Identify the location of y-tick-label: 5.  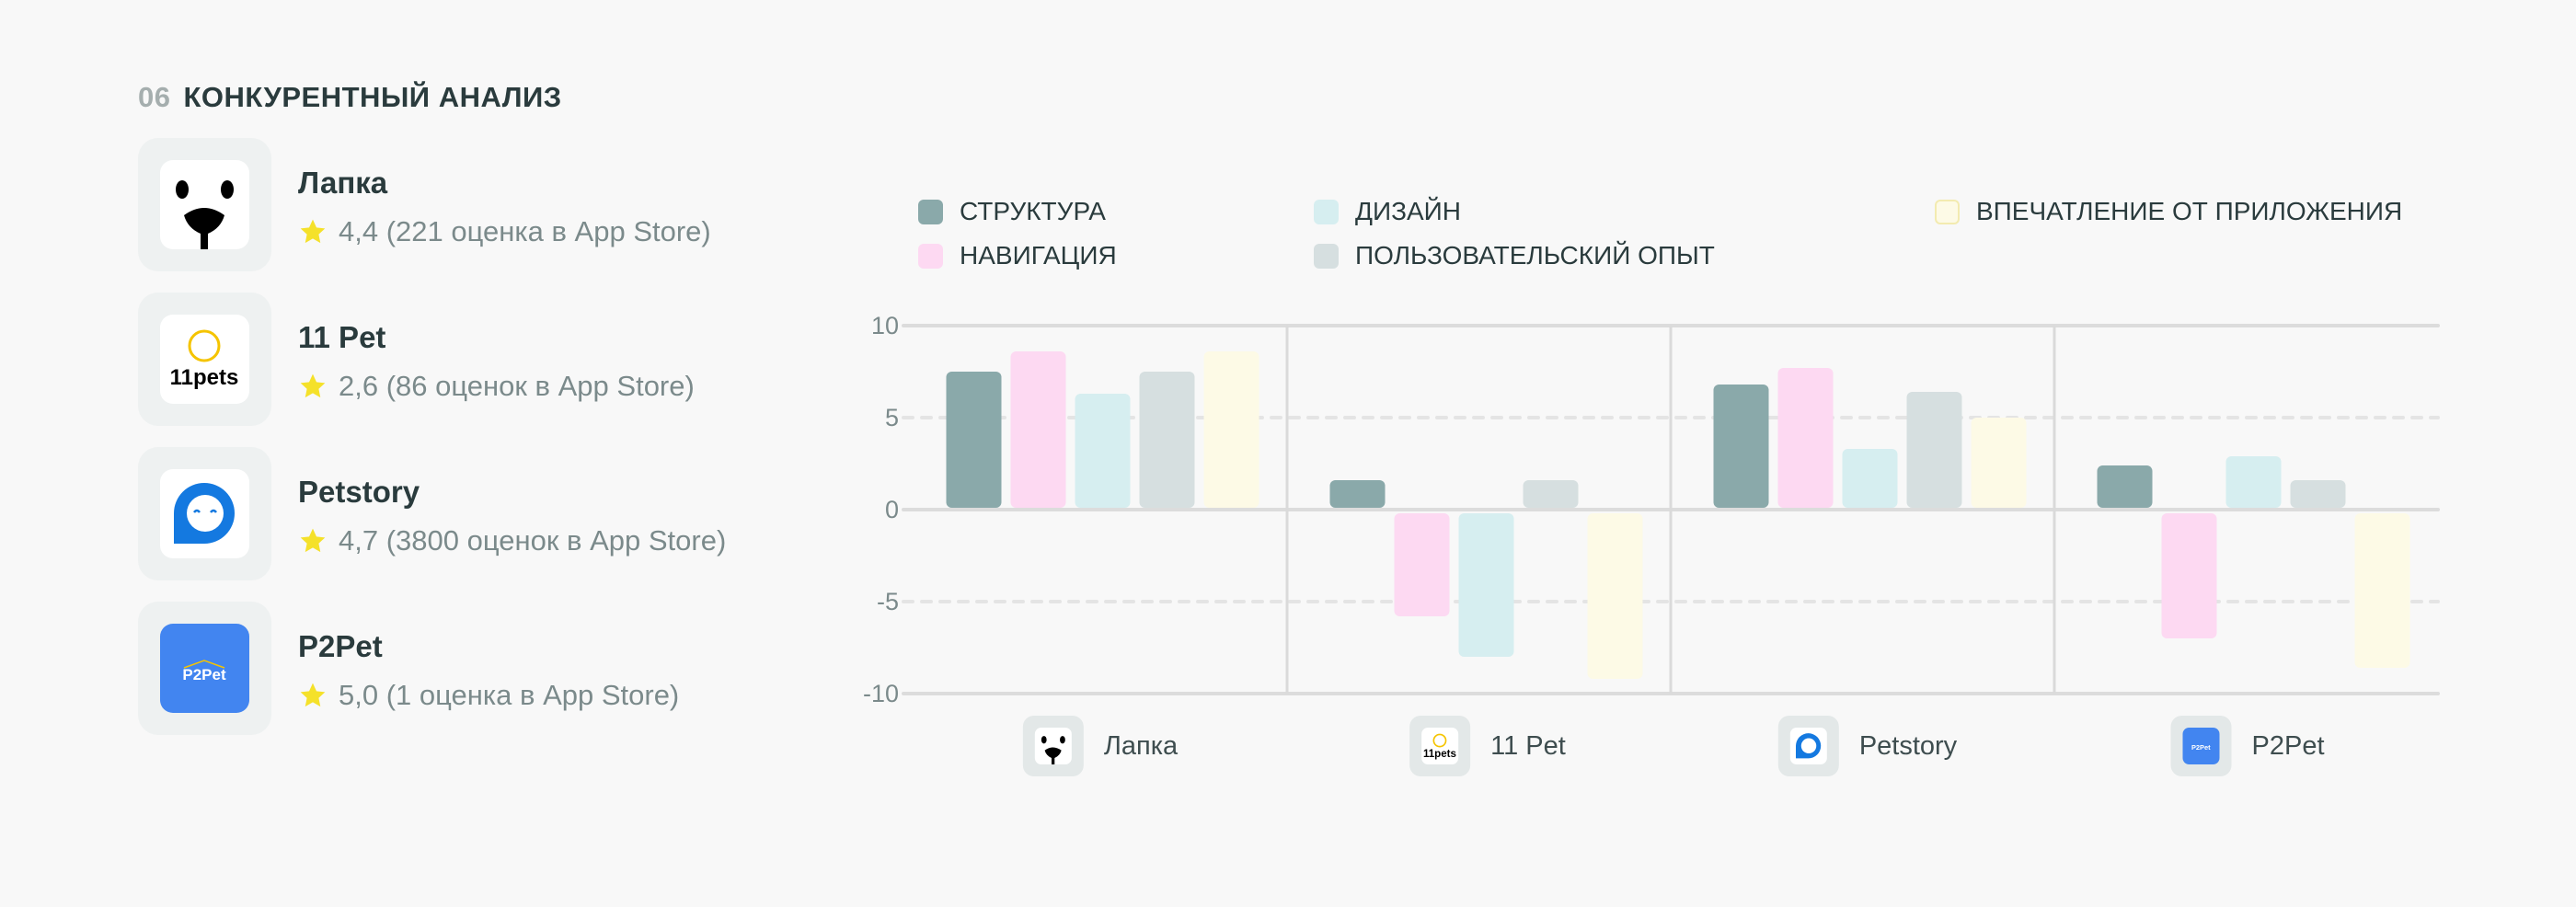
(892, 417).